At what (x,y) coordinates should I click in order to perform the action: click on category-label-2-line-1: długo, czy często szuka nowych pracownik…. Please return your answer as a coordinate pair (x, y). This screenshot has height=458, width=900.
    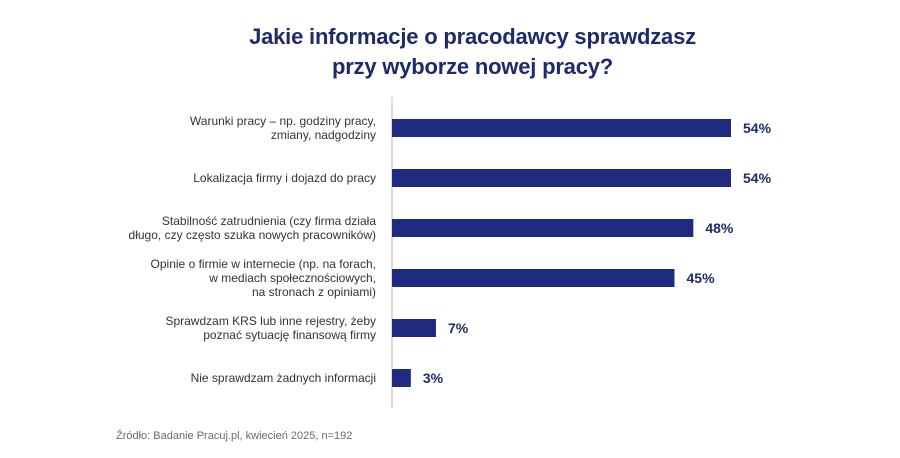
    Looking at the image, I should click on (252, 235).